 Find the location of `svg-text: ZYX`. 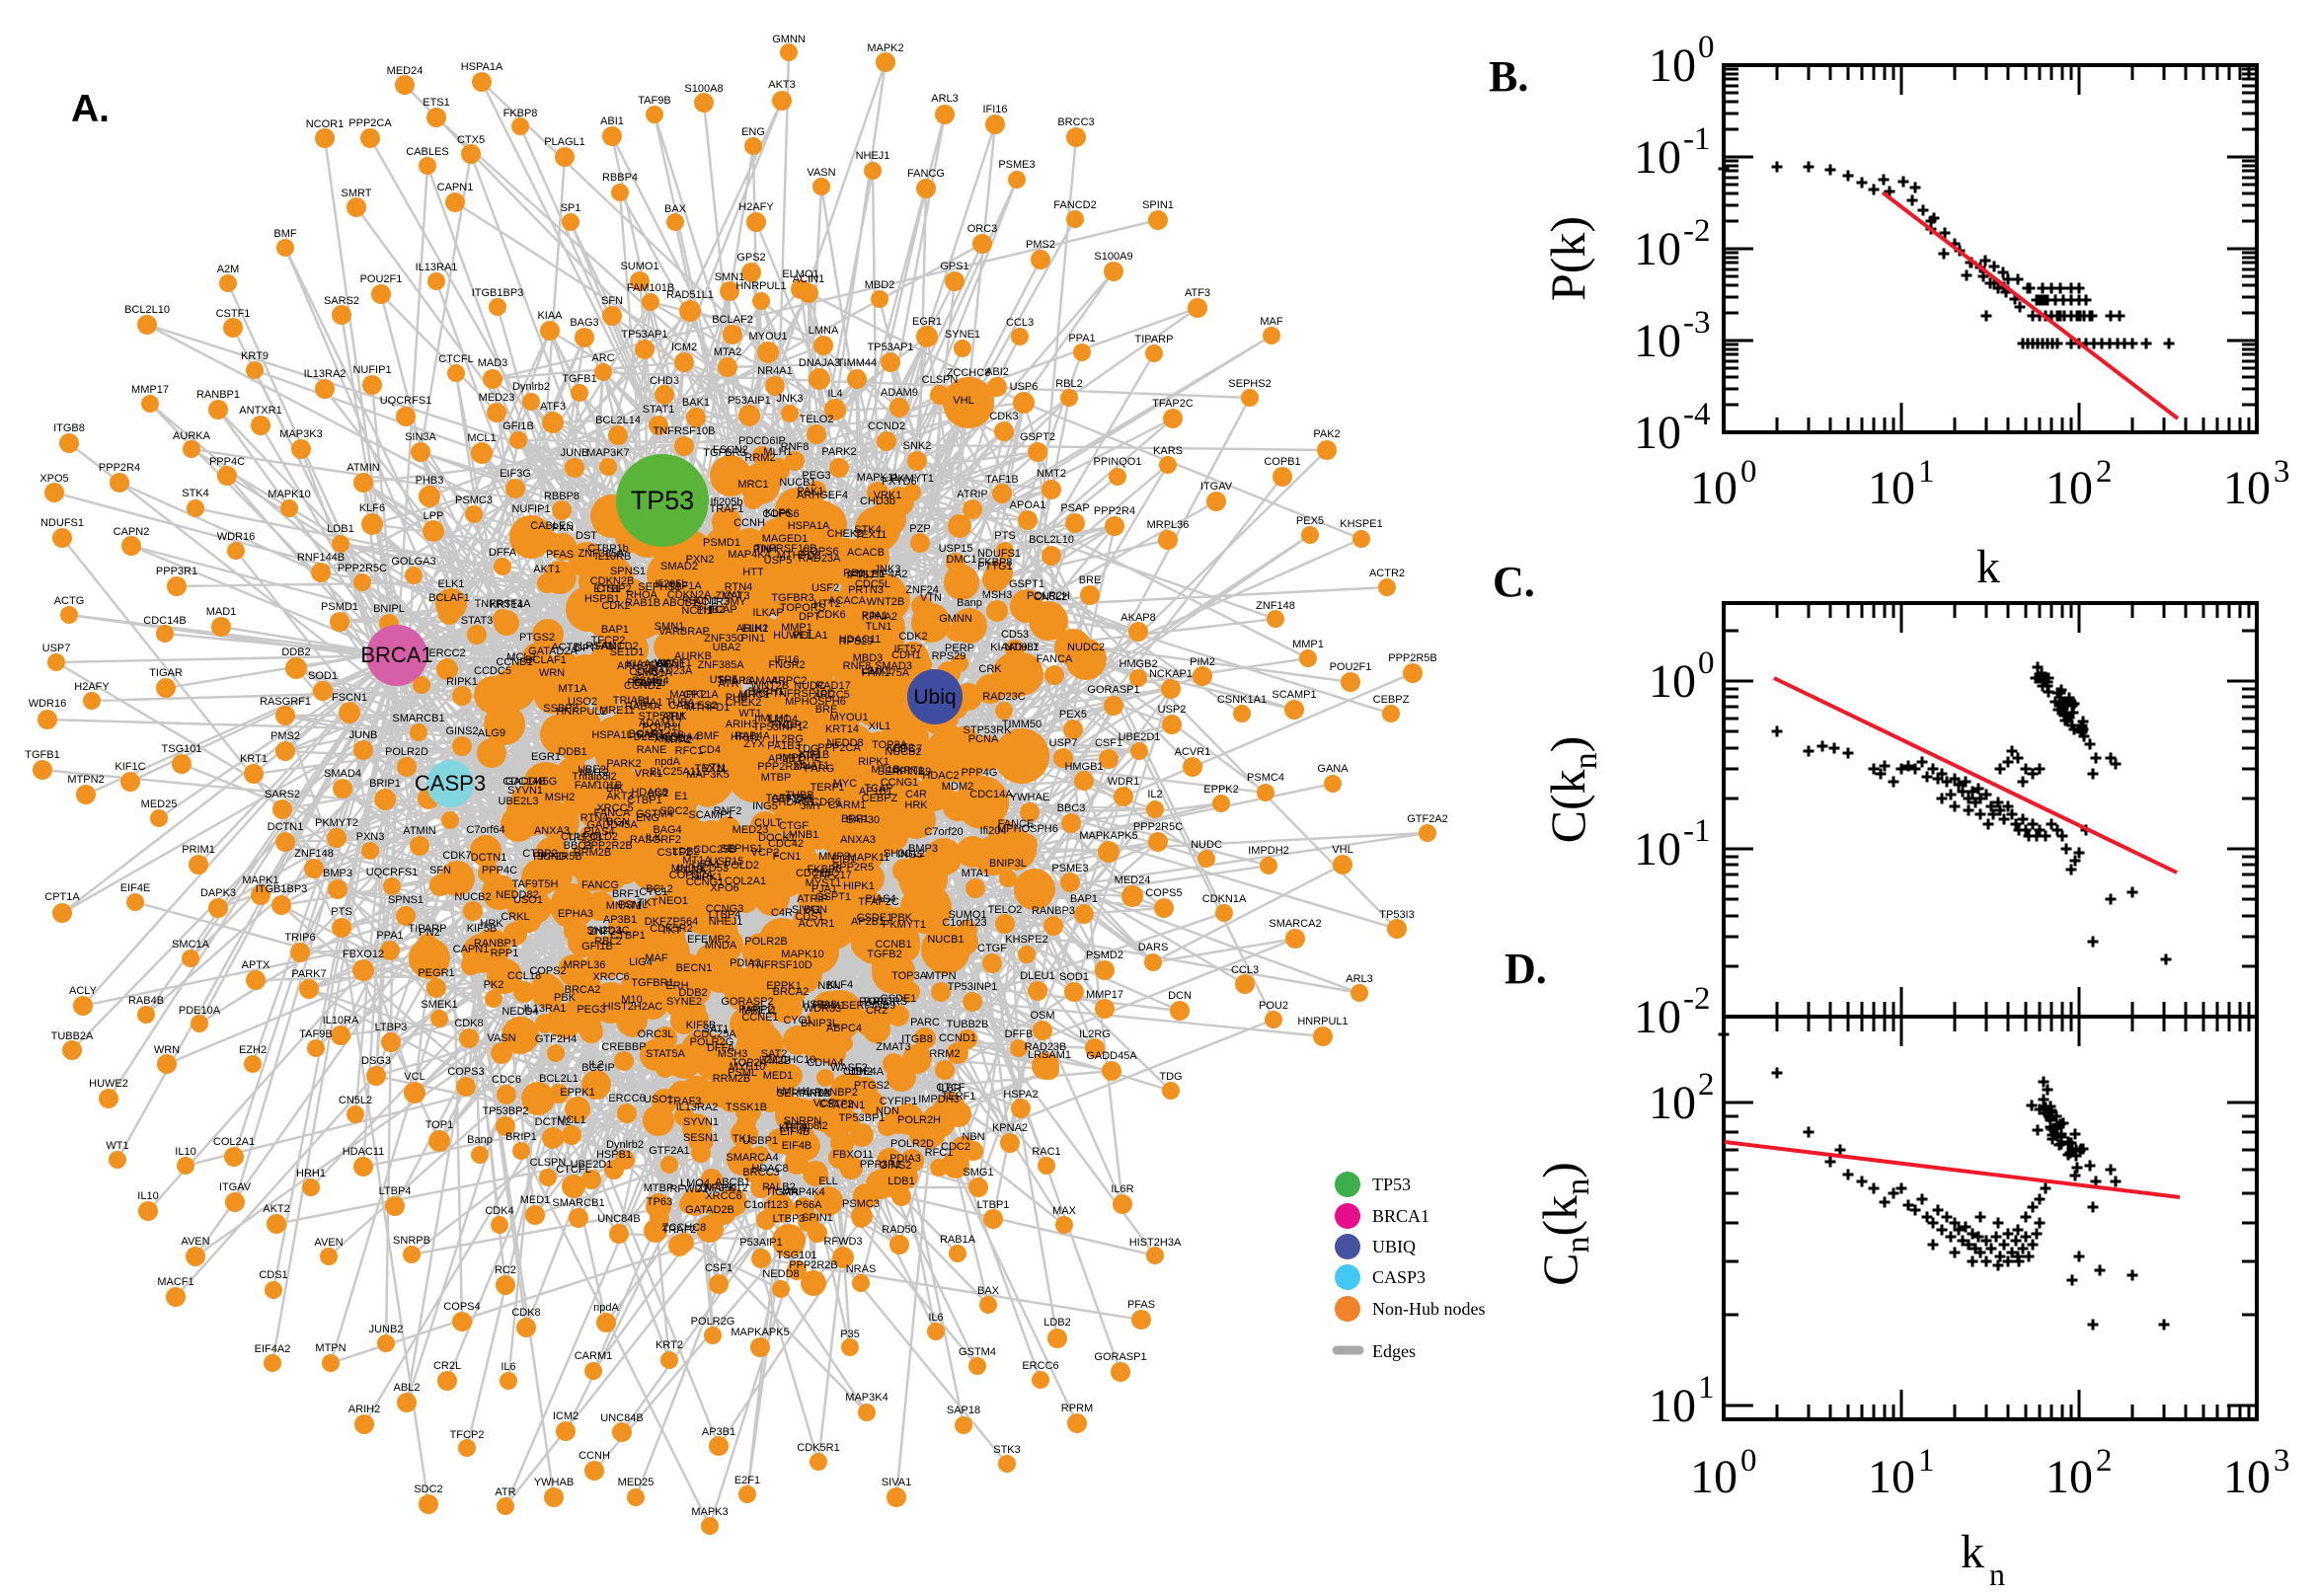

svg-text: ZYX is located at coordinates (754, 744).